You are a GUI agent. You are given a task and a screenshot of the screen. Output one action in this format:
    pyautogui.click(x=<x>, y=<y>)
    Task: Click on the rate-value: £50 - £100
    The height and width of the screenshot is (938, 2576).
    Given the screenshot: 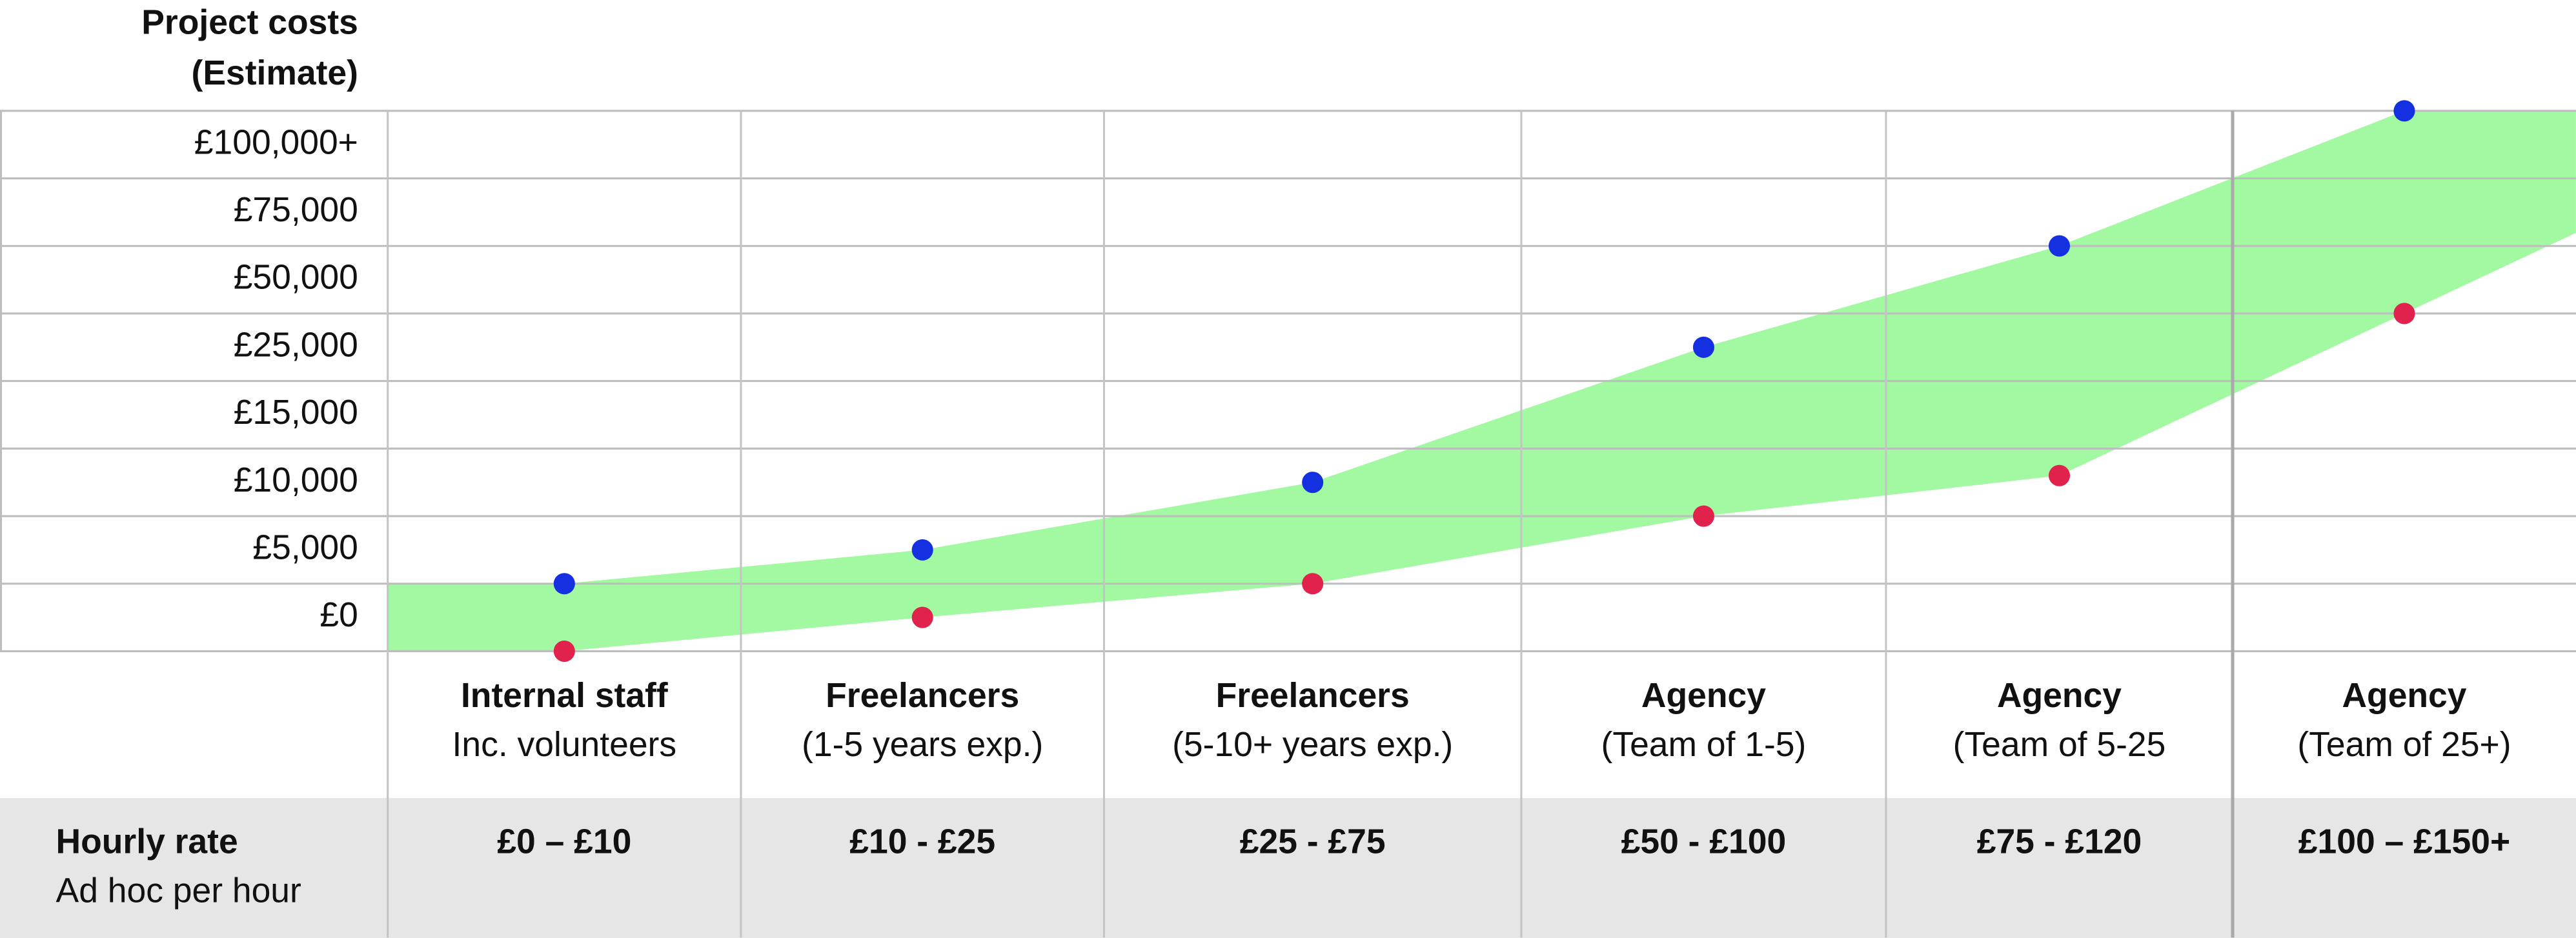 What is the action you would take?
    pyautogui.click(x=1704, y=842)
    